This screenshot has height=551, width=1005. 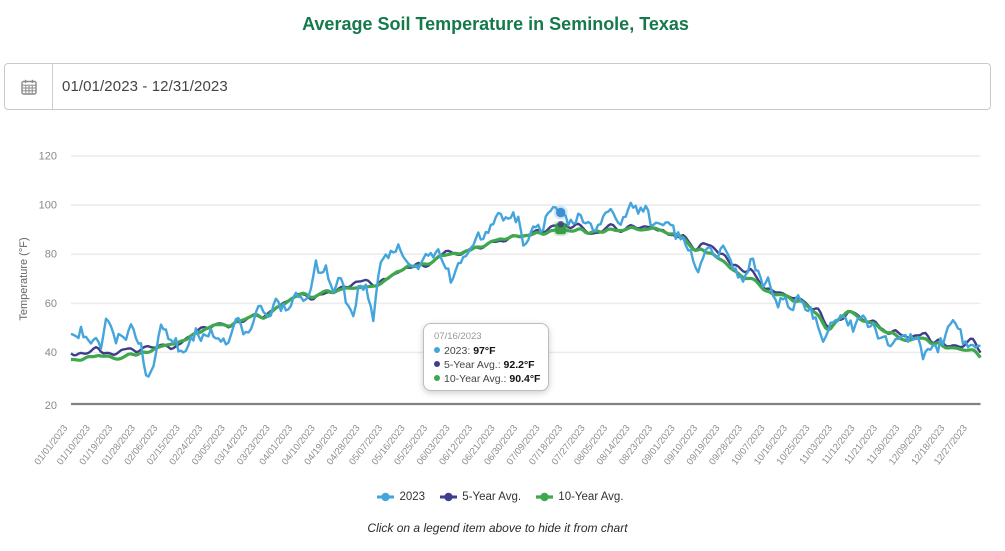 I want to click on svg-text: 60, so click(x=51, y=304).